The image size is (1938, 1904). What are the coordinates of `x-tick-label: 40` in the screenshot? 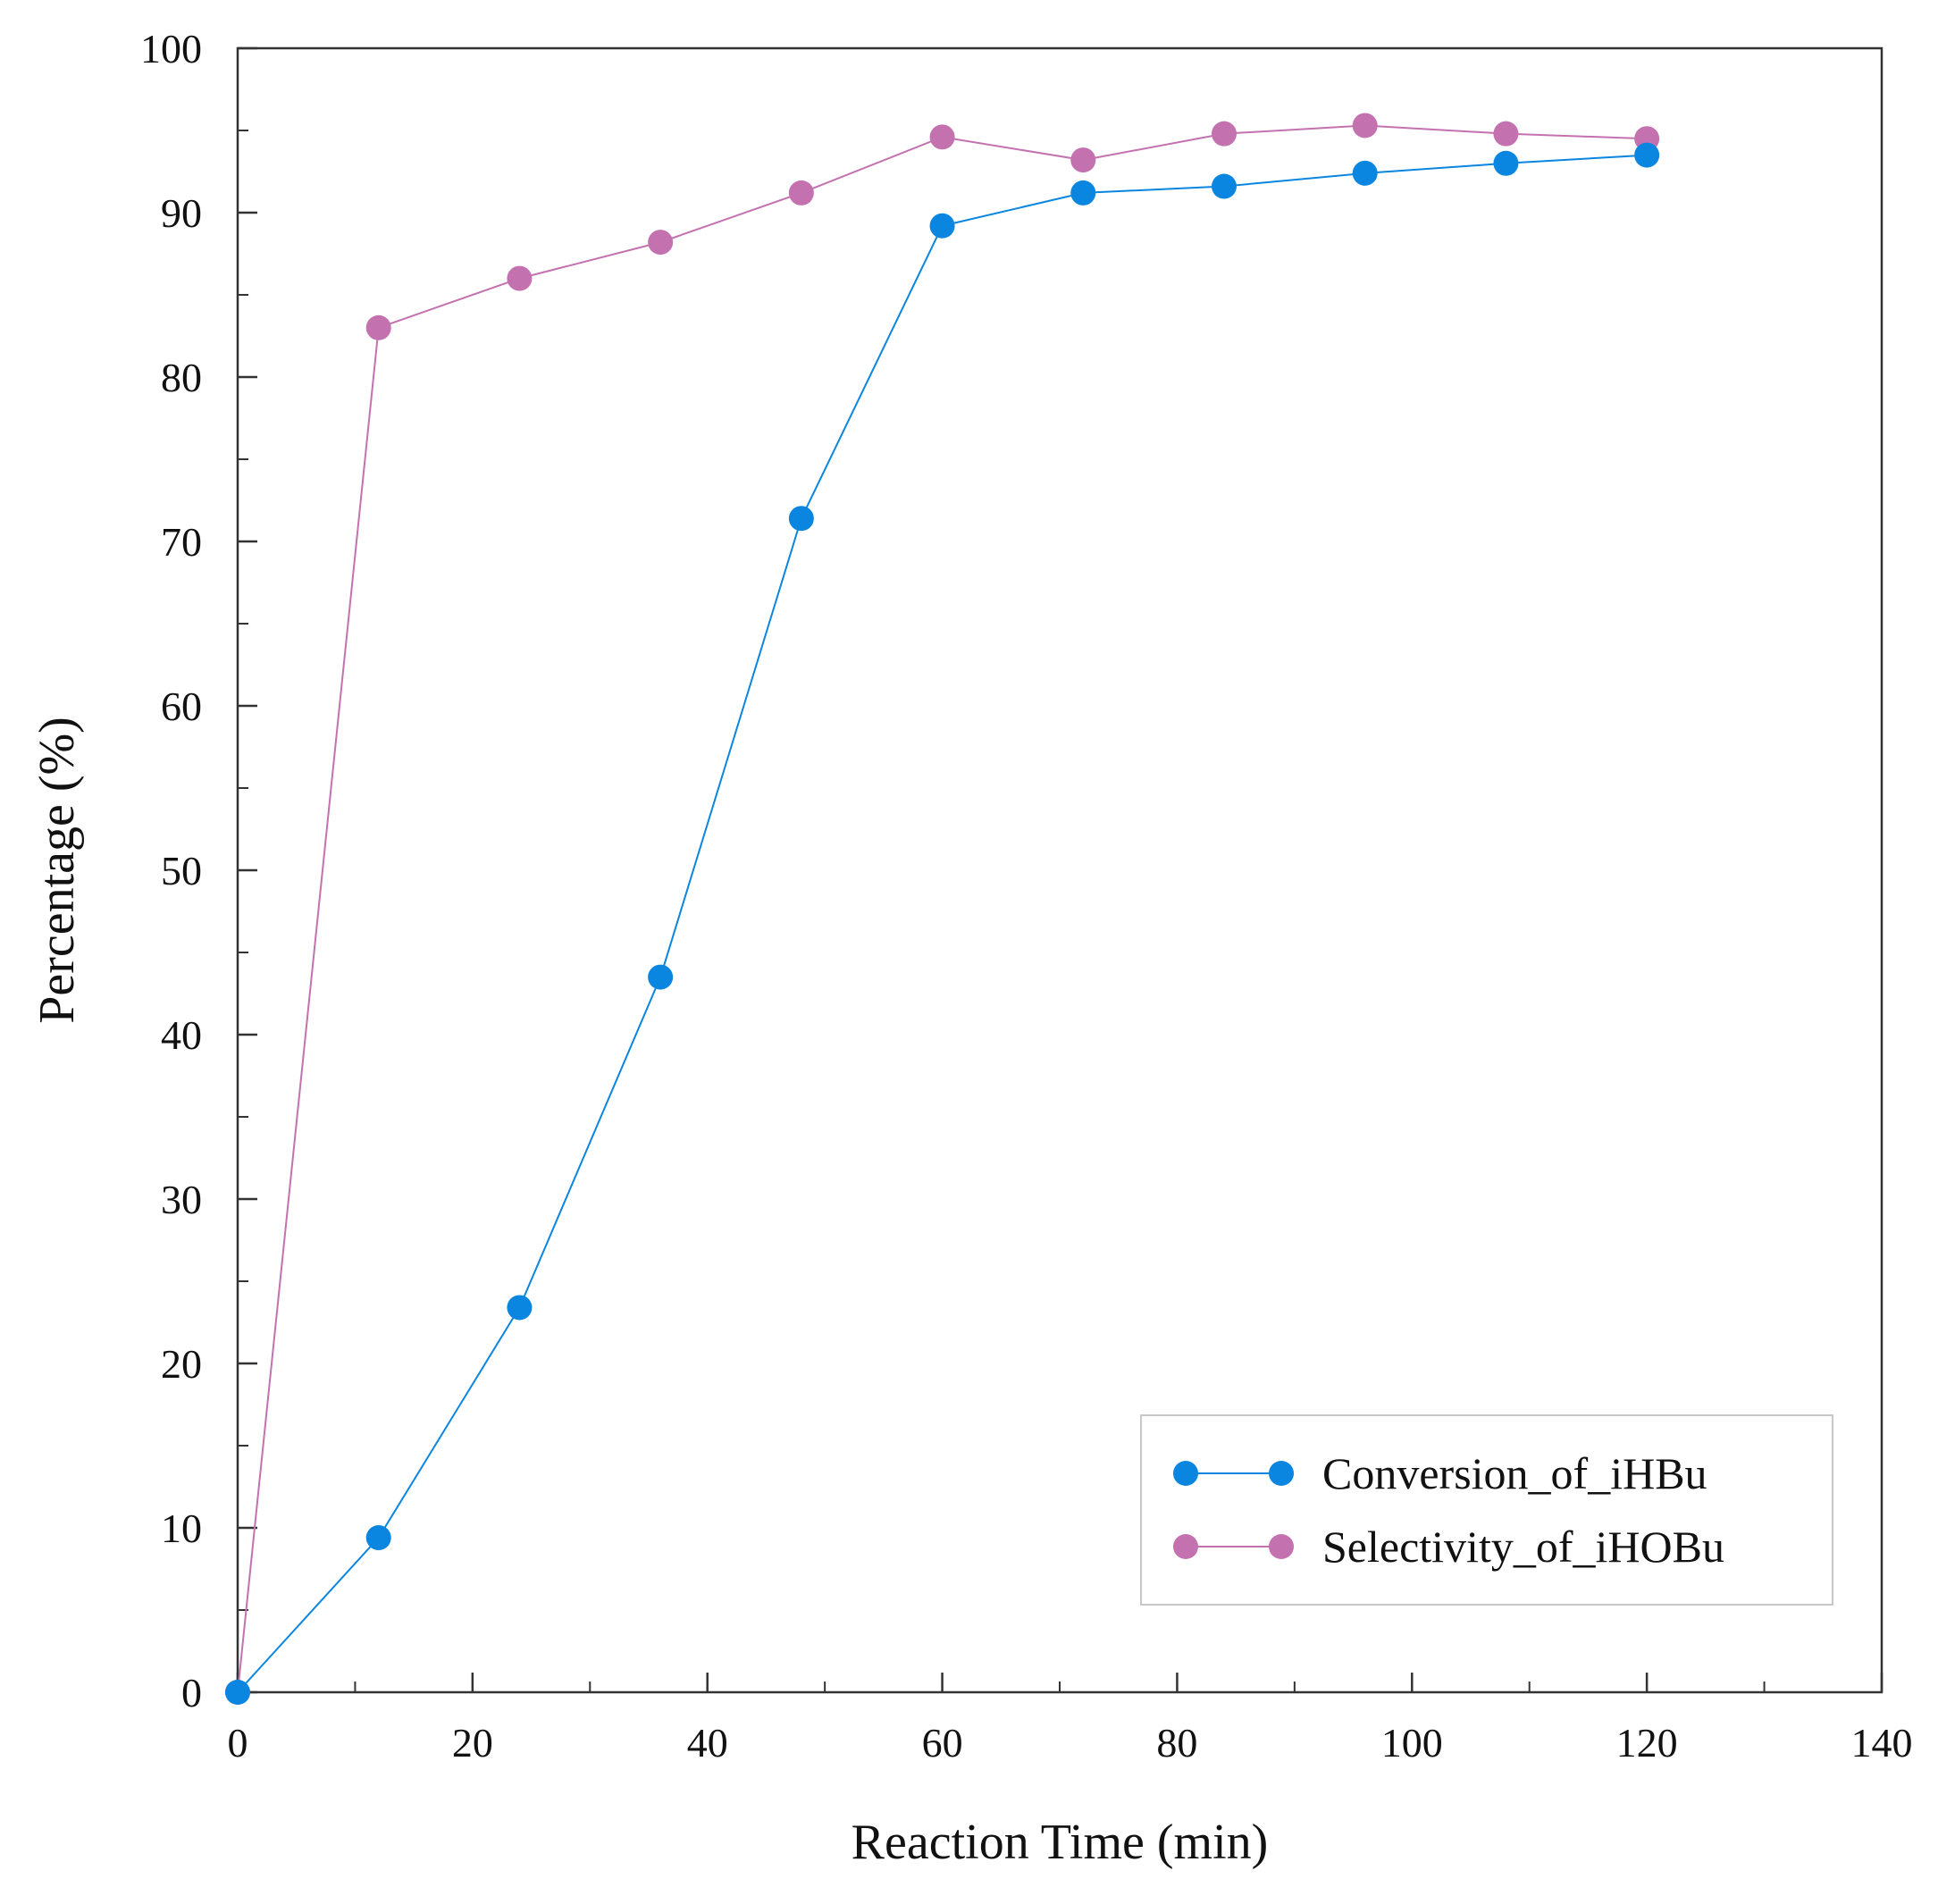 It's located at (708, 1743).